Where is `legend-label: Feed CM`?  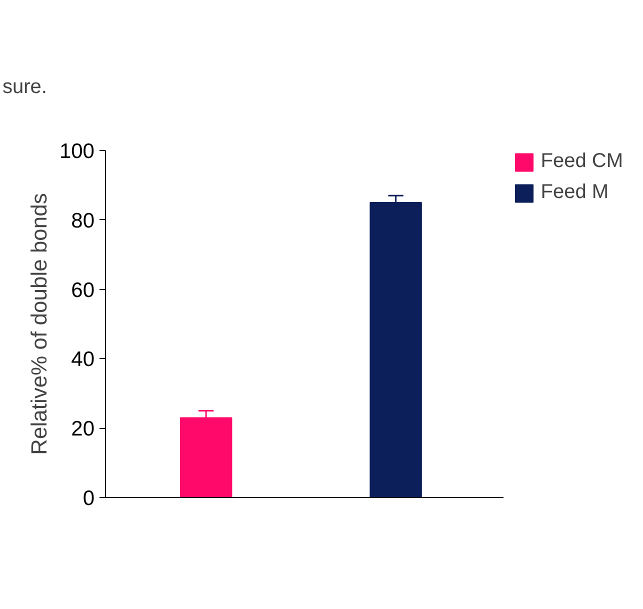
legend-label: Feed CM is located at coordinates (581, 161).